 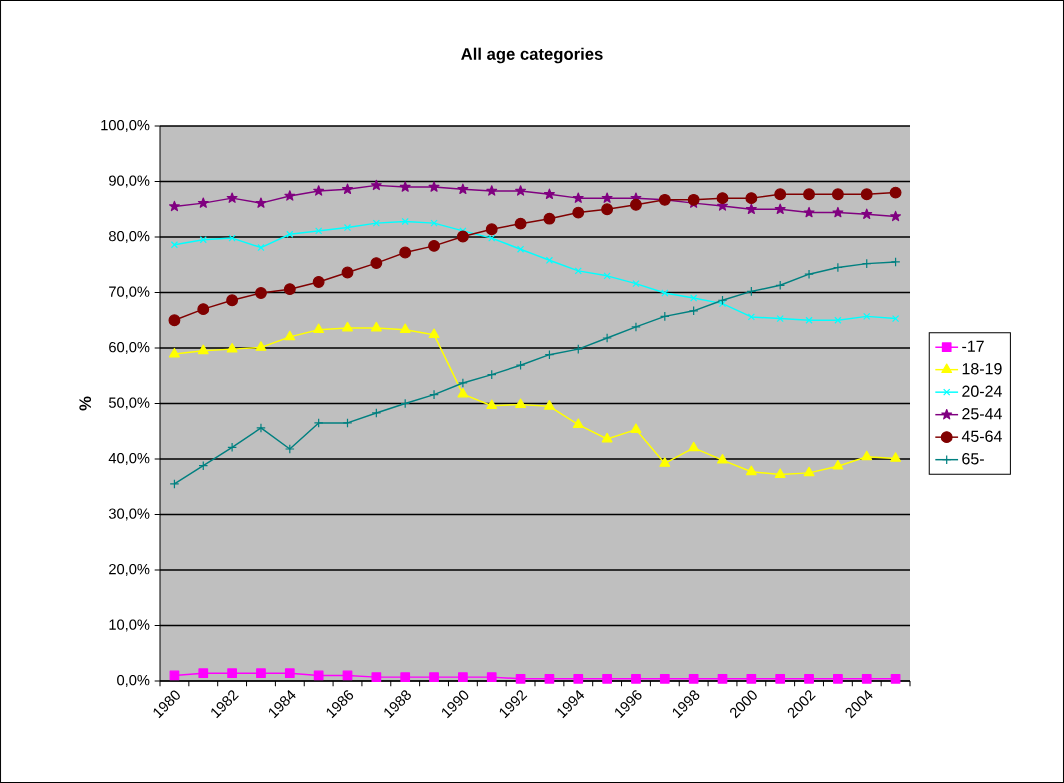 What do you see at coordinates (125, 126) in the screenshot?
I see `y-tick-label: 100,0%` at bounding box center [125, 126].